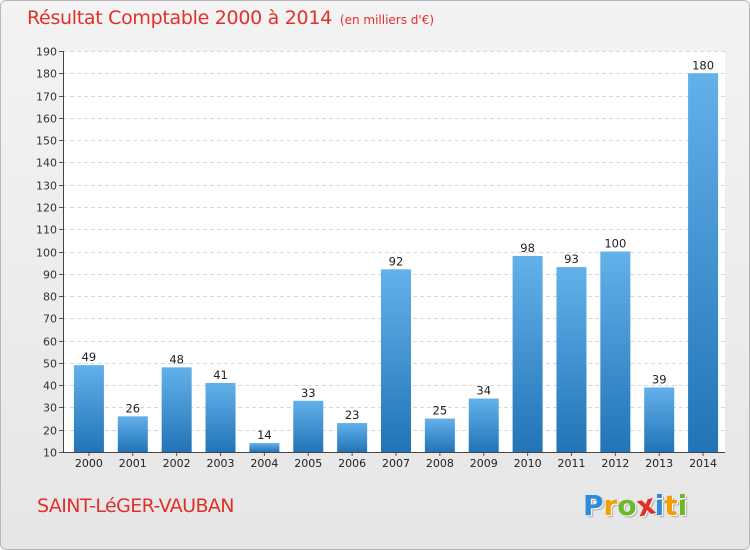 The width and height of the screenshot is (750, 550). Describe the element at coordinates (703, 65) in the screenshot. I see `data-label: 180` at that location.